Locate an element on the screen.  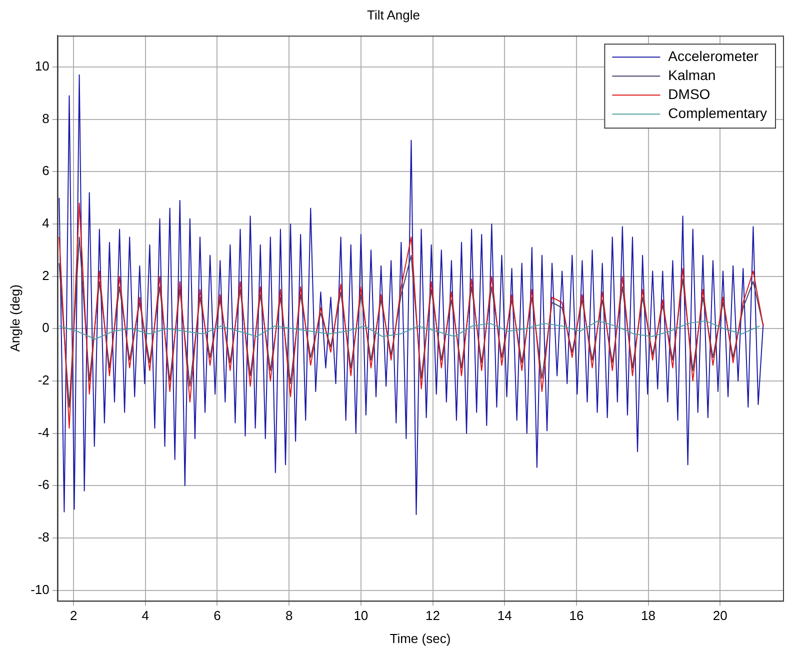
x-tick-label: 10 is located at coordinates (361, 616).